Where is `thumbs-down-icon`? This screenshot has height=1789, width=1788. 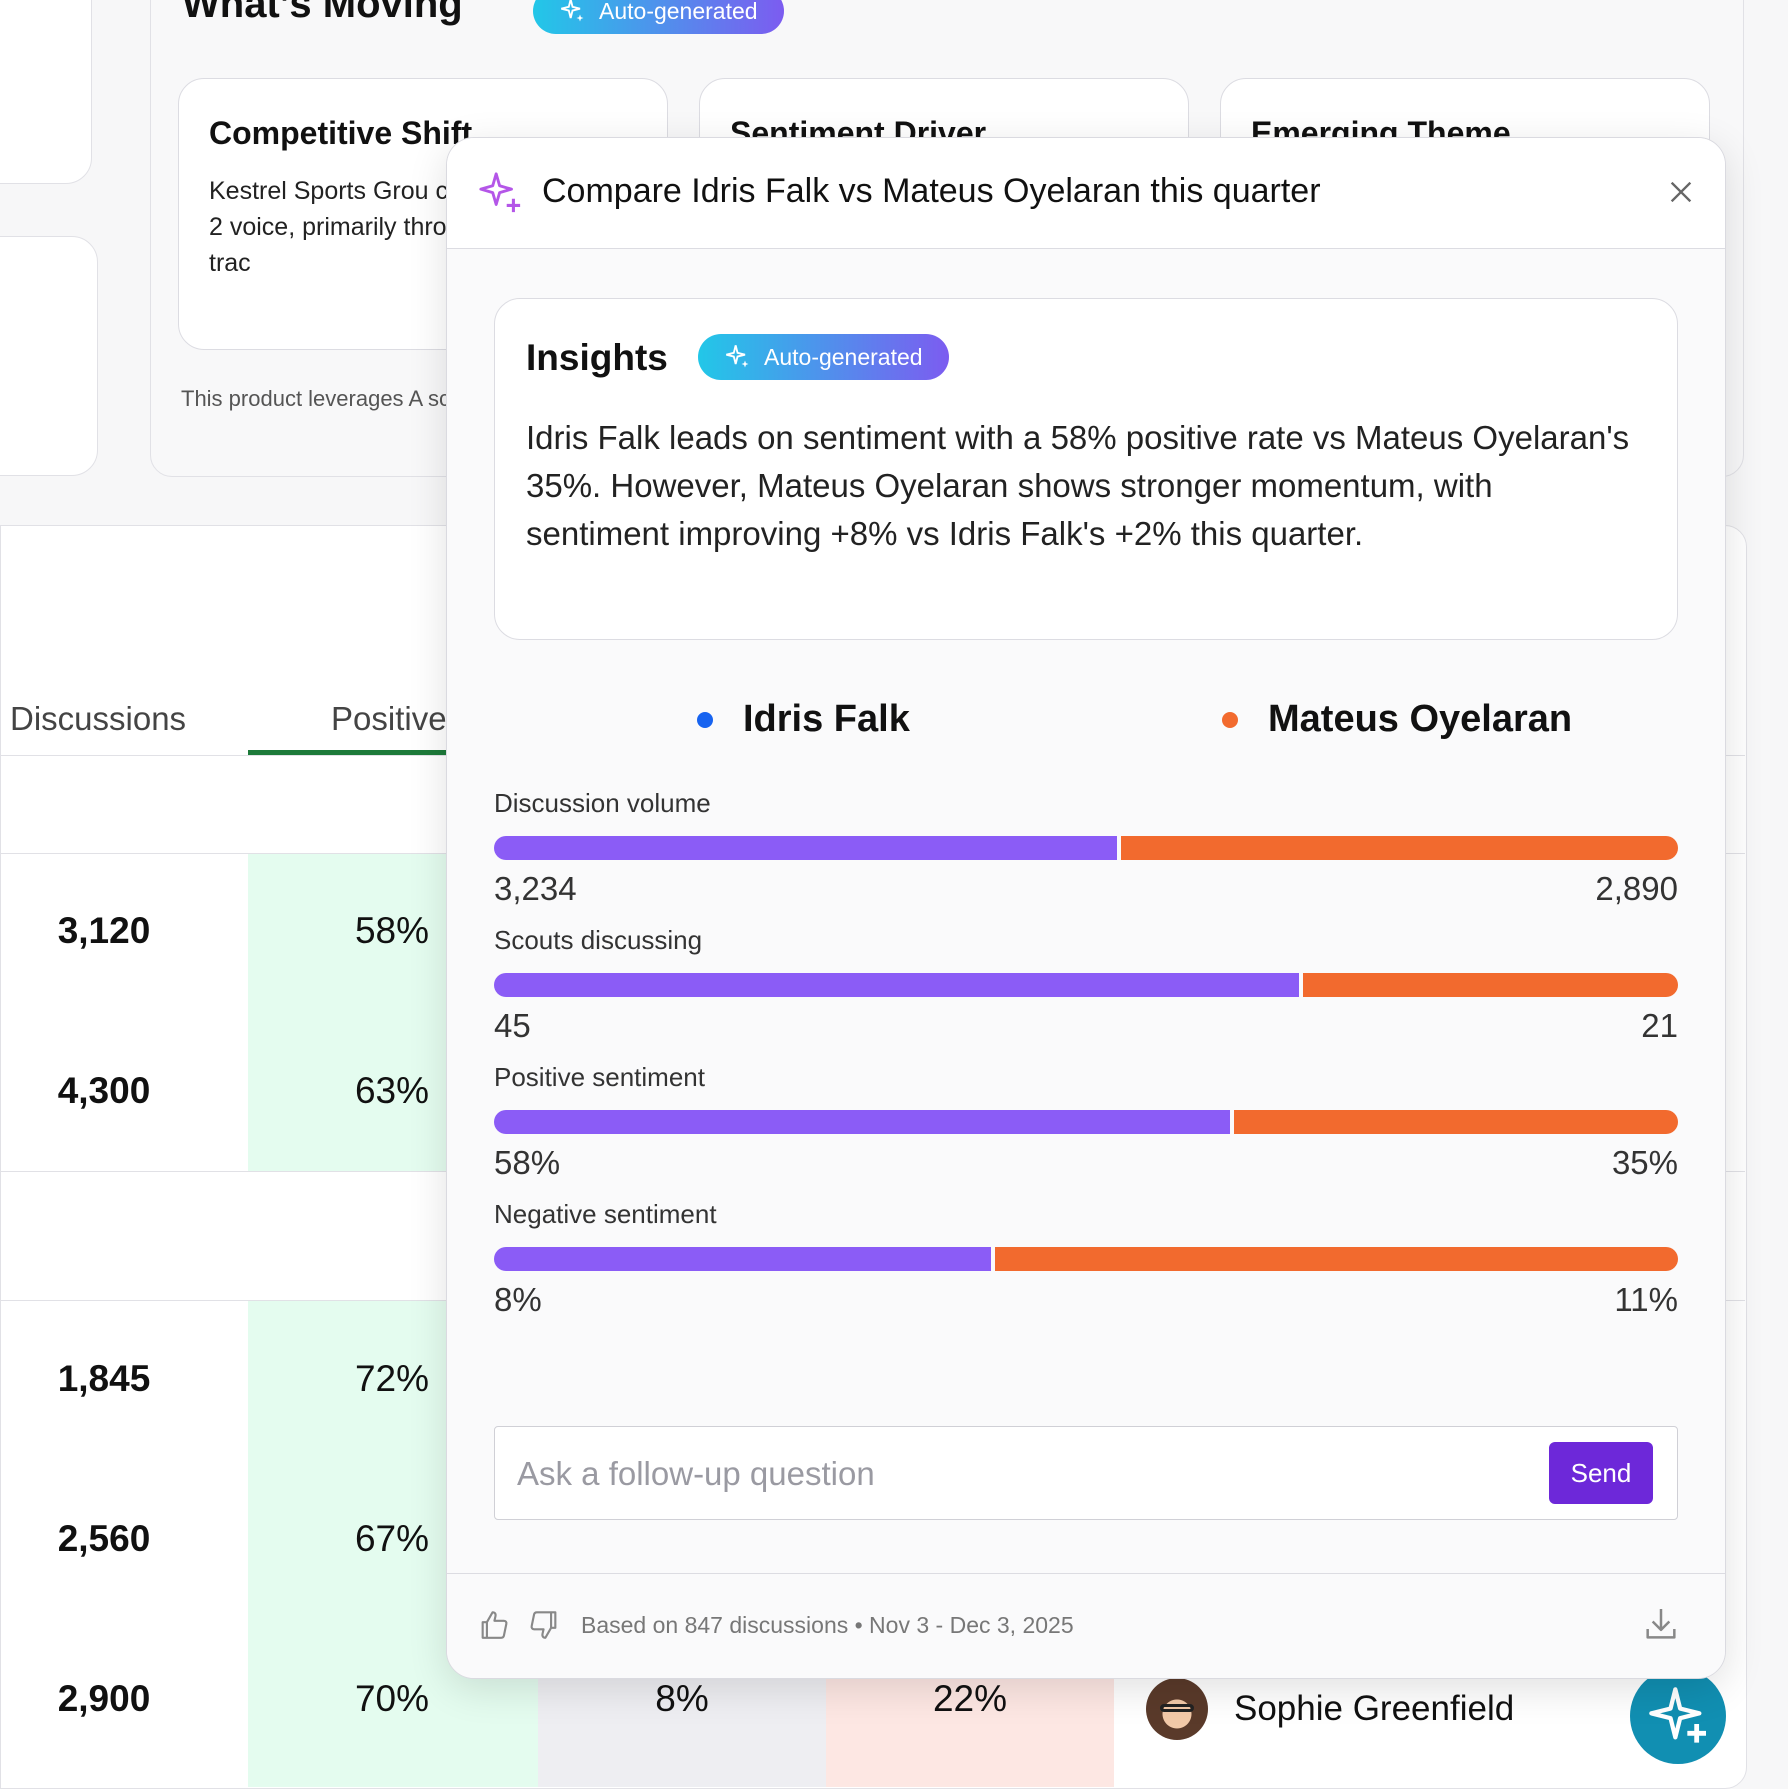 thumbs-down-icon is located at coordinates (544, 1625).